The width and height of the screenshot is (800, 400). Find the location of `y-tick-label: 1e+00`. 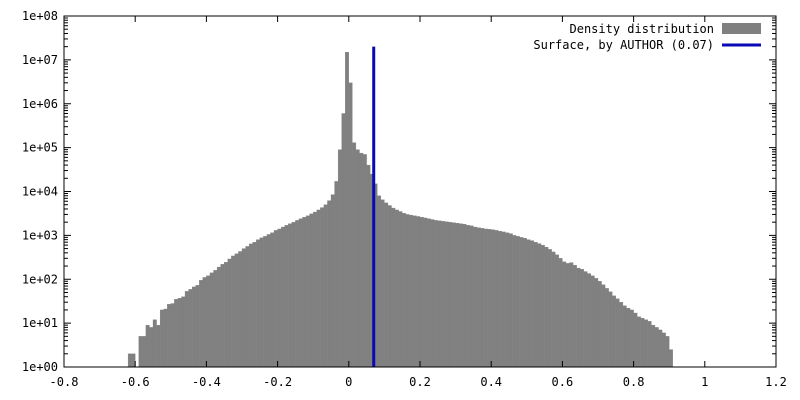

y-tick-label: 1e+00 is located at coordinates (40, 367).